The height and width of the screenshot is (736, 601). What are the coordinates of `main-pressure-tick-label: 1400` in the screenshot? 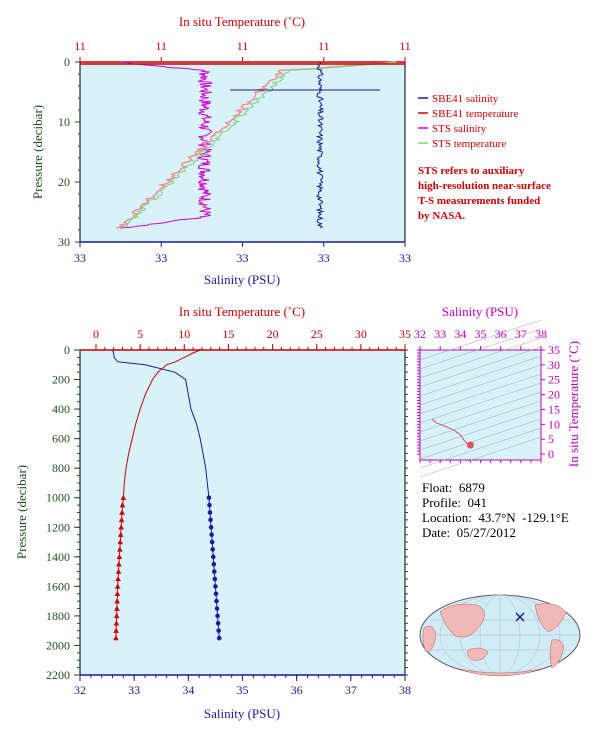 It's located at (58, 557).